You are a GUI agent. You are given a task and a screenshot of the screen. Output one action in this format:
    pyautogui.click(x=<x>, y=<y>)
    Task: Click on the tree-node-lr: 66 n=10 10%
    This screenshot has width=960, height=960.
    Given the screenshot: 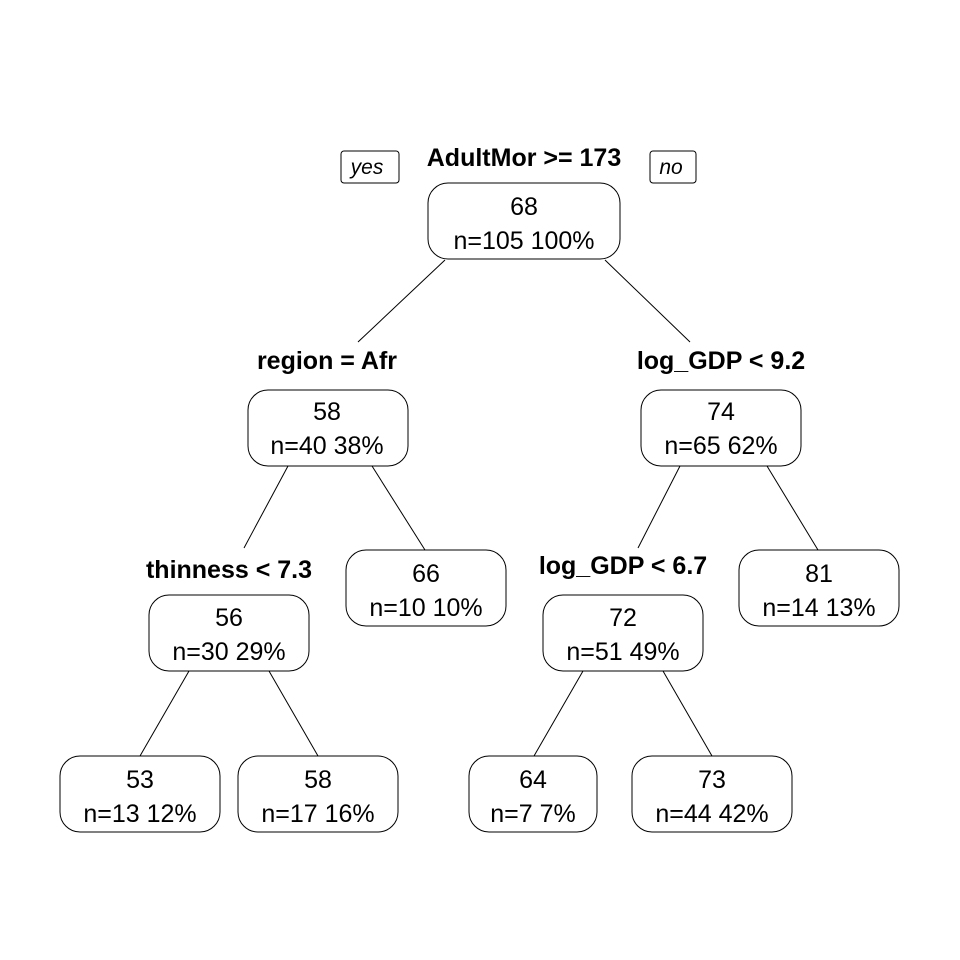 What is the action you would take?
    pyautogui.click(x=426, y=588)
    